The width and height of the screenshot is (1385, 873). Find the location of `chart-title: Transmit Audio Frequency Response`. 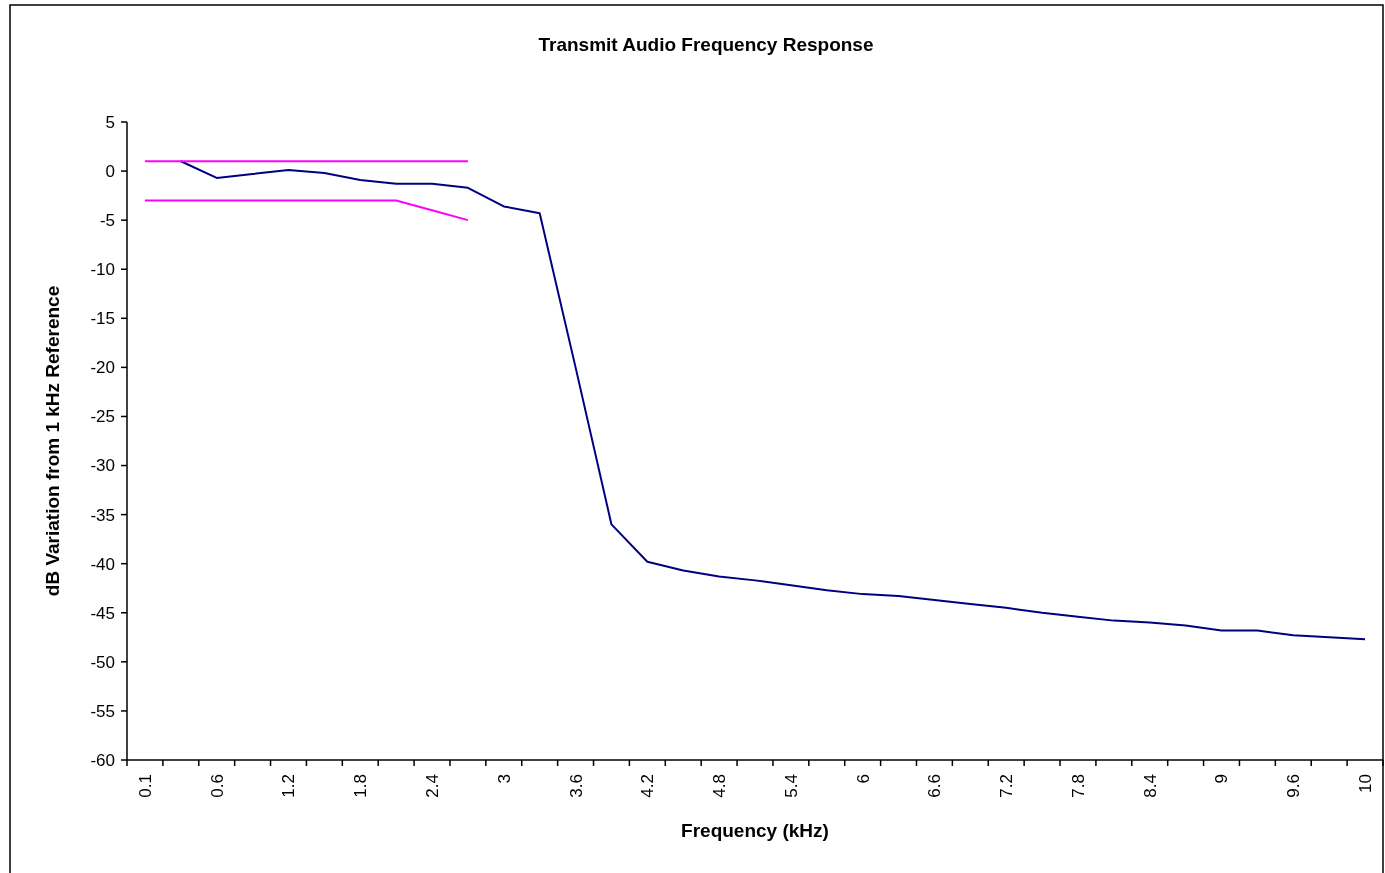

chart-title: Transmit Audio Frequency Response is located at coordinates (706, 44).